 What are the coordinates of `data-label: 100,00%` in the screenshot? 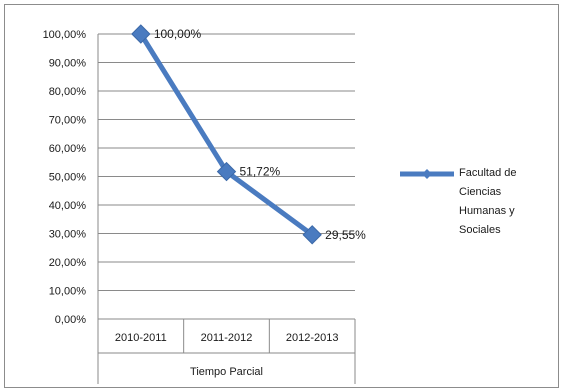 It's located at (178, 34).